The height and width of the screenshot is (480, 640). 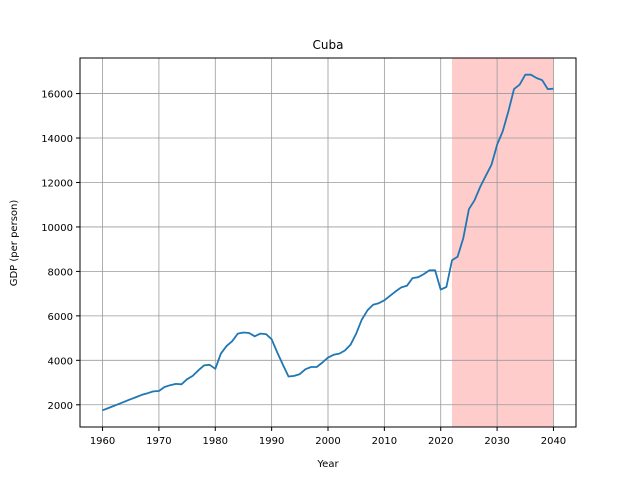 What do you see at coordinates (57, 228) in the screenshot?
I see `y-tick-label: 10000` at bounding box center [57, 228].